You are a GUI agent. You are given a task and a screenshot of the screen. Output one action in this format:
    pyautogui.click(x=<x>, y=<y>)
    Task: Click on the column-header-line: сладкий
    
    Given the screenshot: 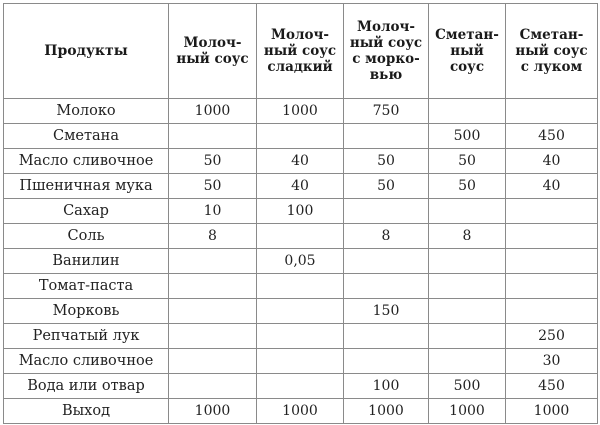 What is the action you would take?
    pyautogui.click(x=300, y=67)
    